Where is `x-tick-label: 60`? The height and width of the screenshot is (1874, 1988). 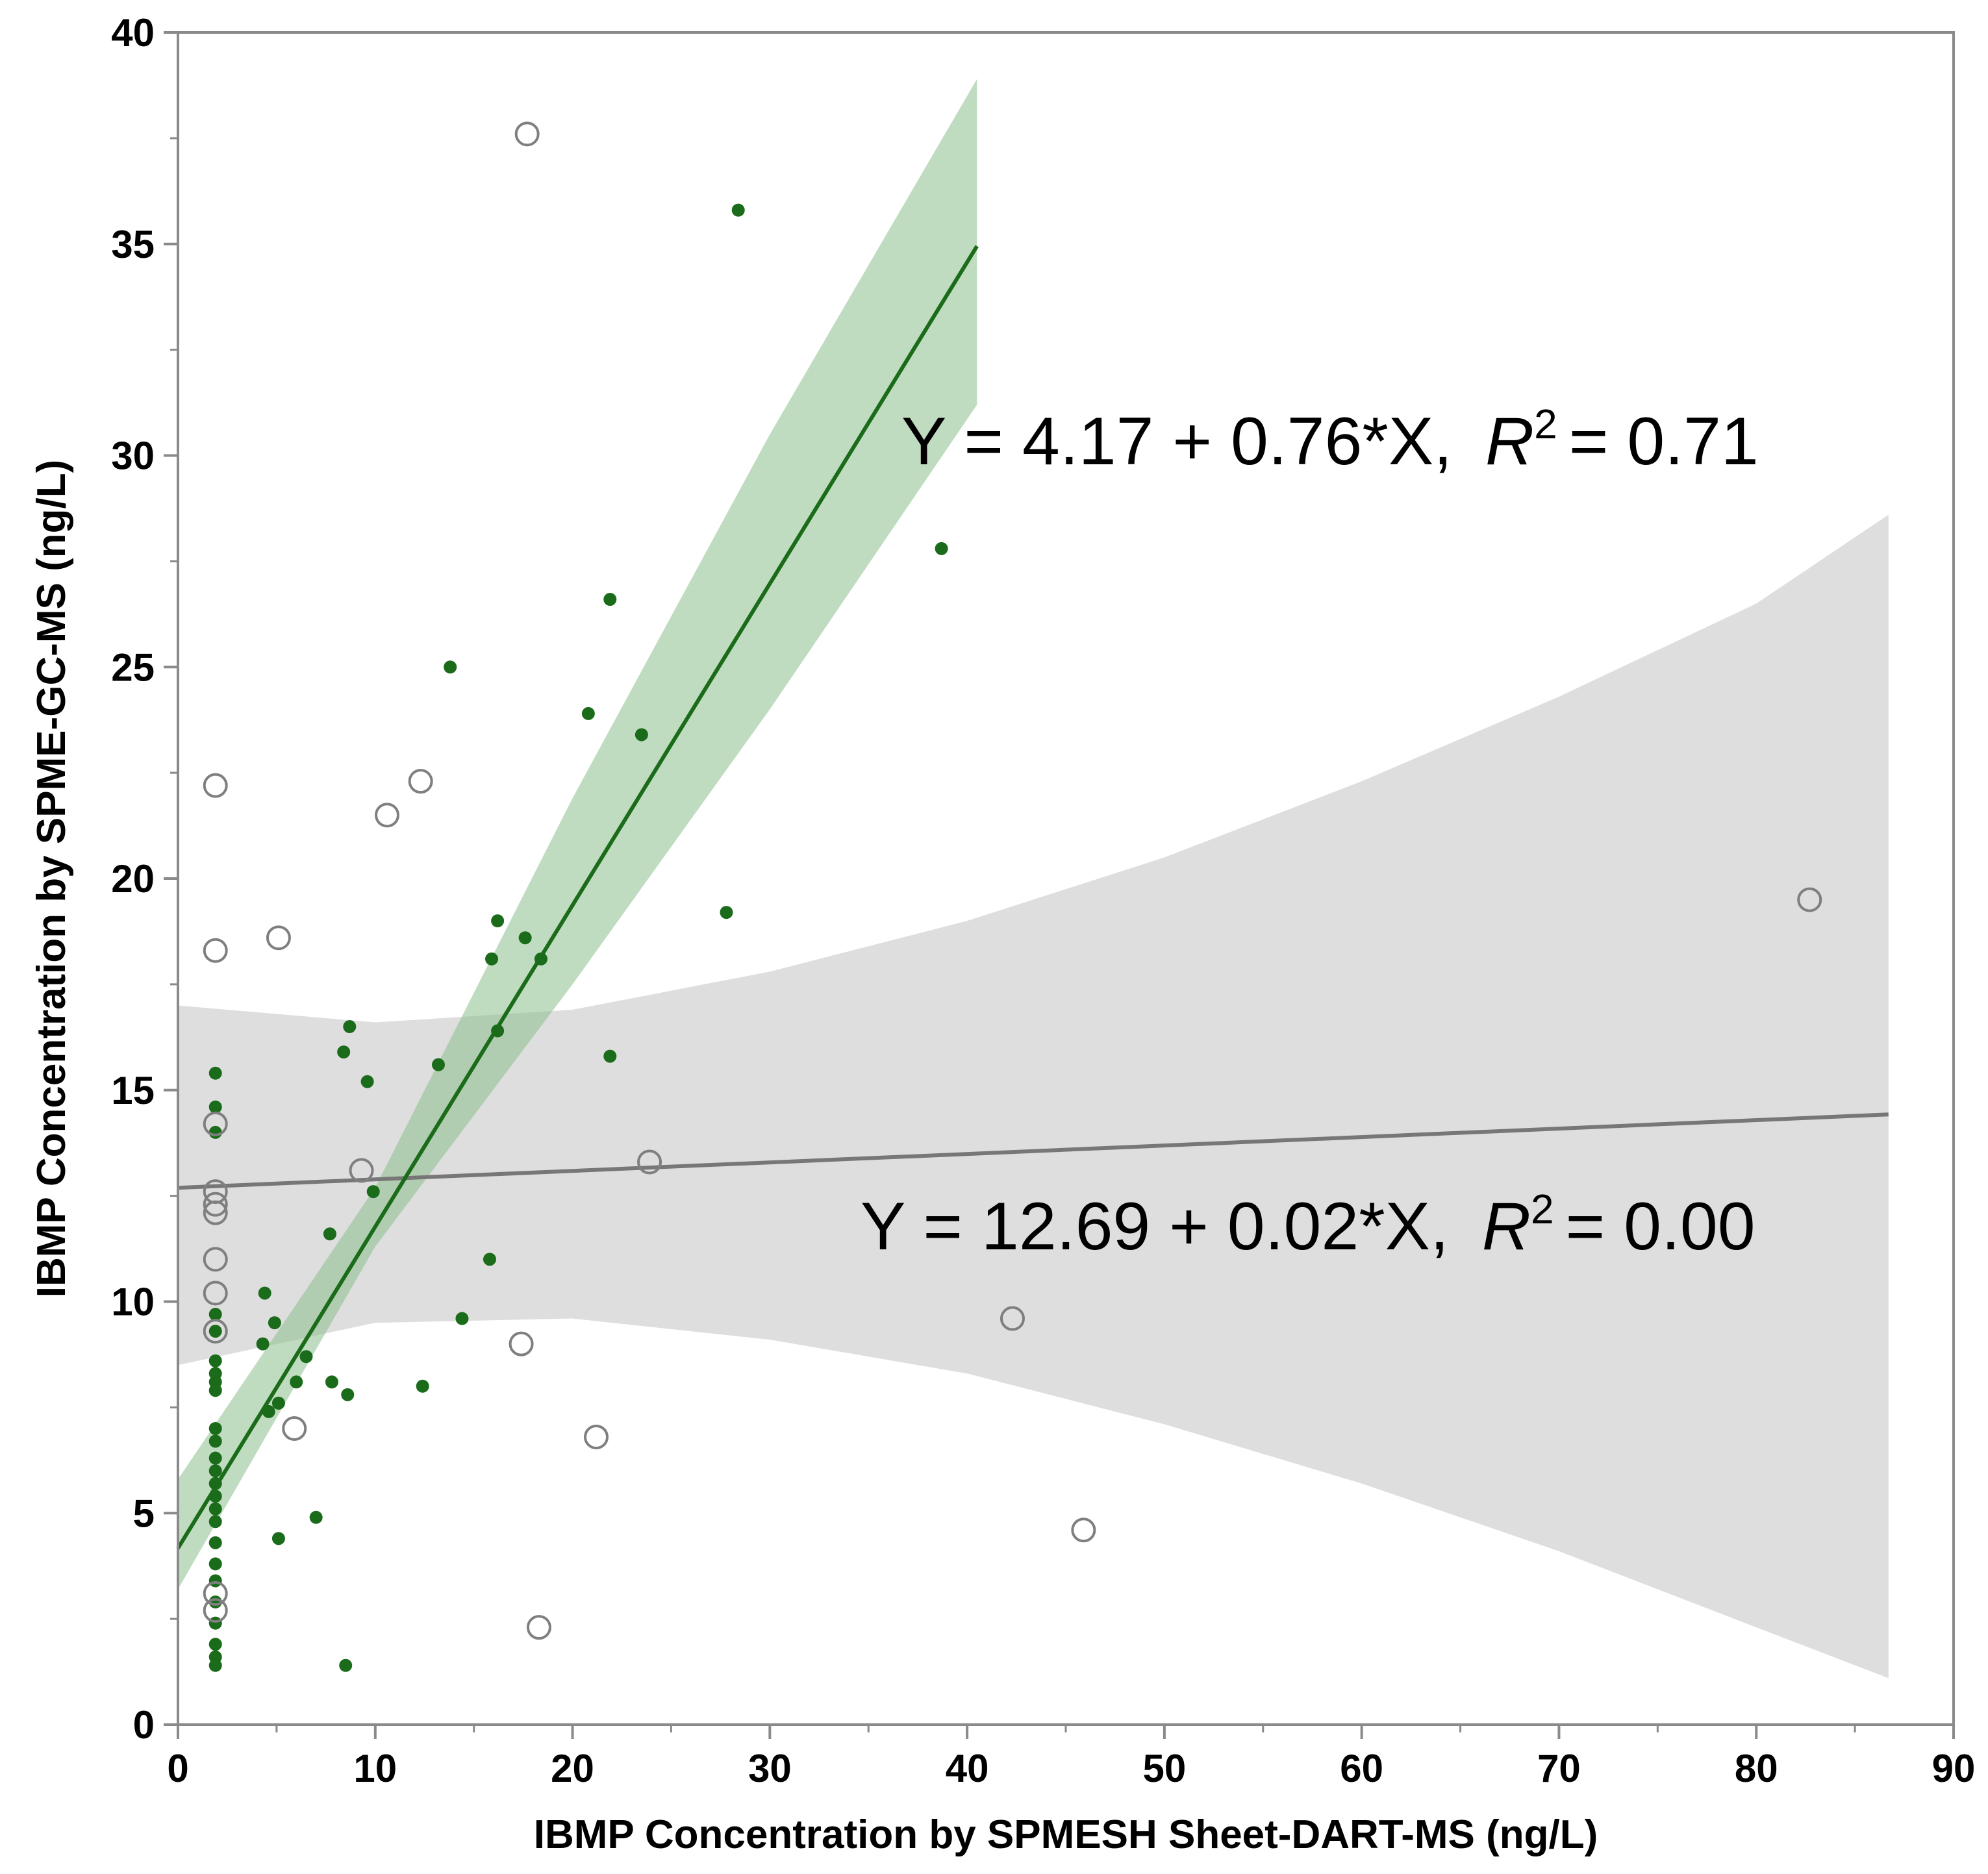 x-tick-label: 60 is located at coordinates (1361, 1769).